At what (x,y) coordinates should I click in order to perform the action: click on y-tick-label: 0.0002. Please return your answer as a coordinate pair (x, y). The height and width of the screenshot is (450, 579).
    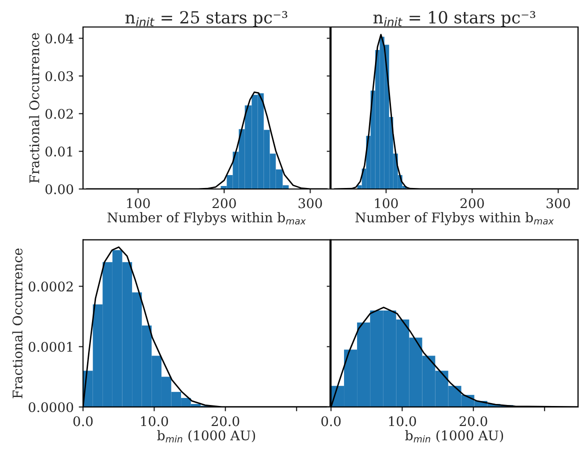
    Looking at the image, I should click on (50, 287).